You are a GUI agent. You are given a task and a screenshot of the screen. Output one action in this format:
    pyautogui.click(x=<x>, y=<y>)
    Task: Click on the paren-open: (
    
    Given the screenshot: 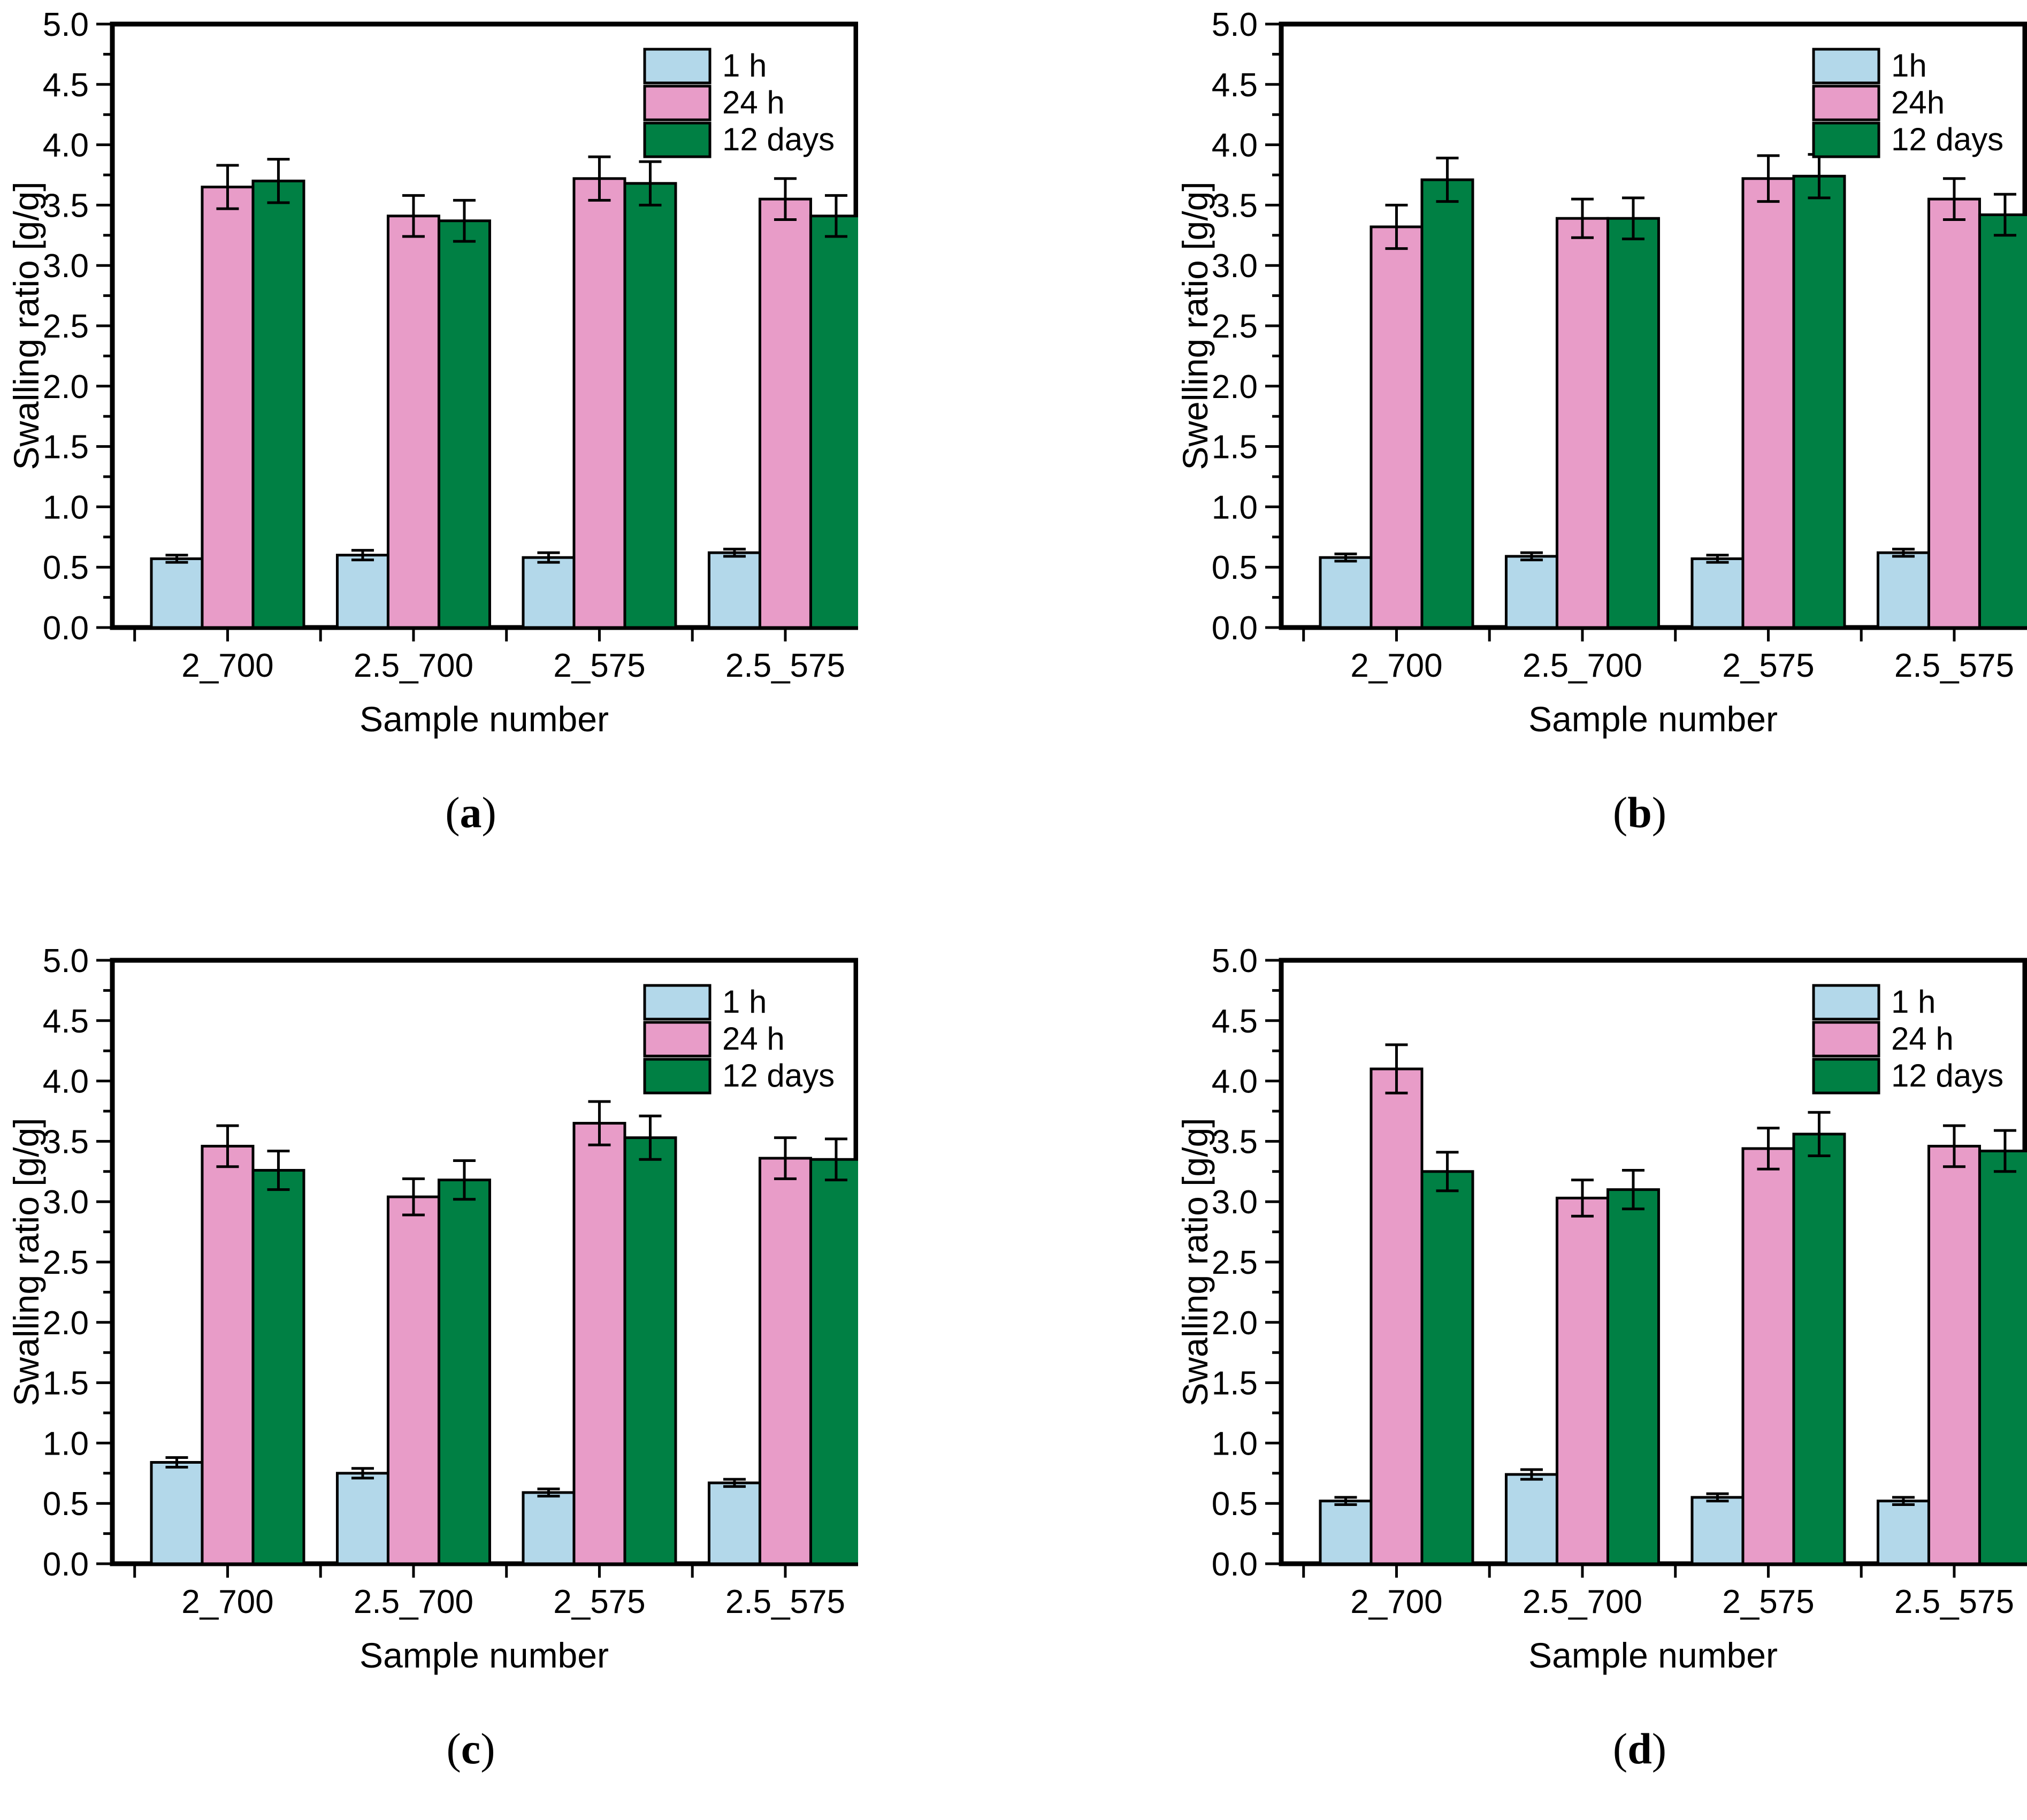 What is the action you would take?
    pyautogui.click(x=452, y=812)
    